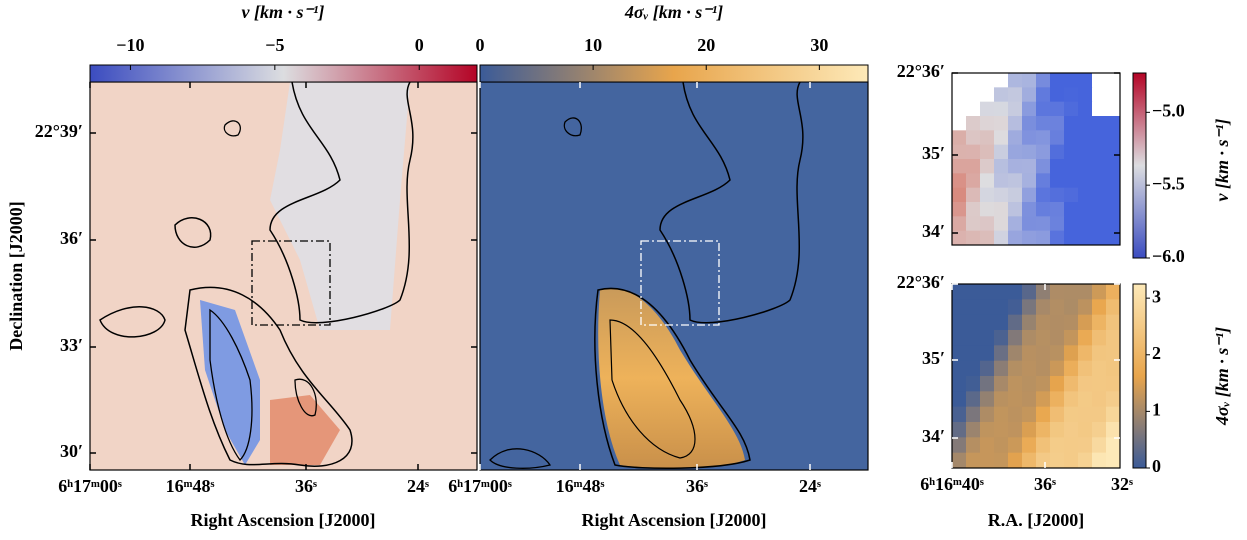 This screenshot has height=540, width=1247. What do you see at coordinates (1222, 160) in the screenshot?
I see `colorbar-label: v [km · s⁻¹]` at bounding box center [1222, 160].